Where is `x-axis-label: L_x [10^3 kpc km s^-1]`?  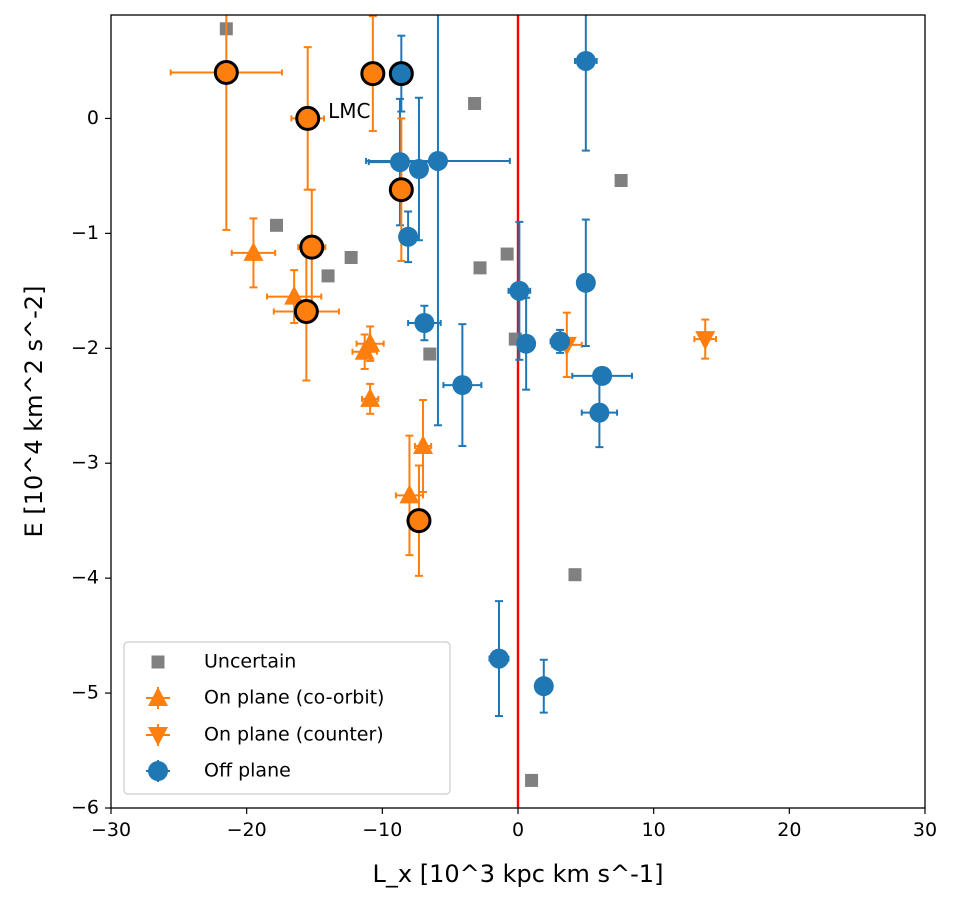
x-axis-label: L_x [10^3 kpc km s^-1] is located at coordinates (518, 874).